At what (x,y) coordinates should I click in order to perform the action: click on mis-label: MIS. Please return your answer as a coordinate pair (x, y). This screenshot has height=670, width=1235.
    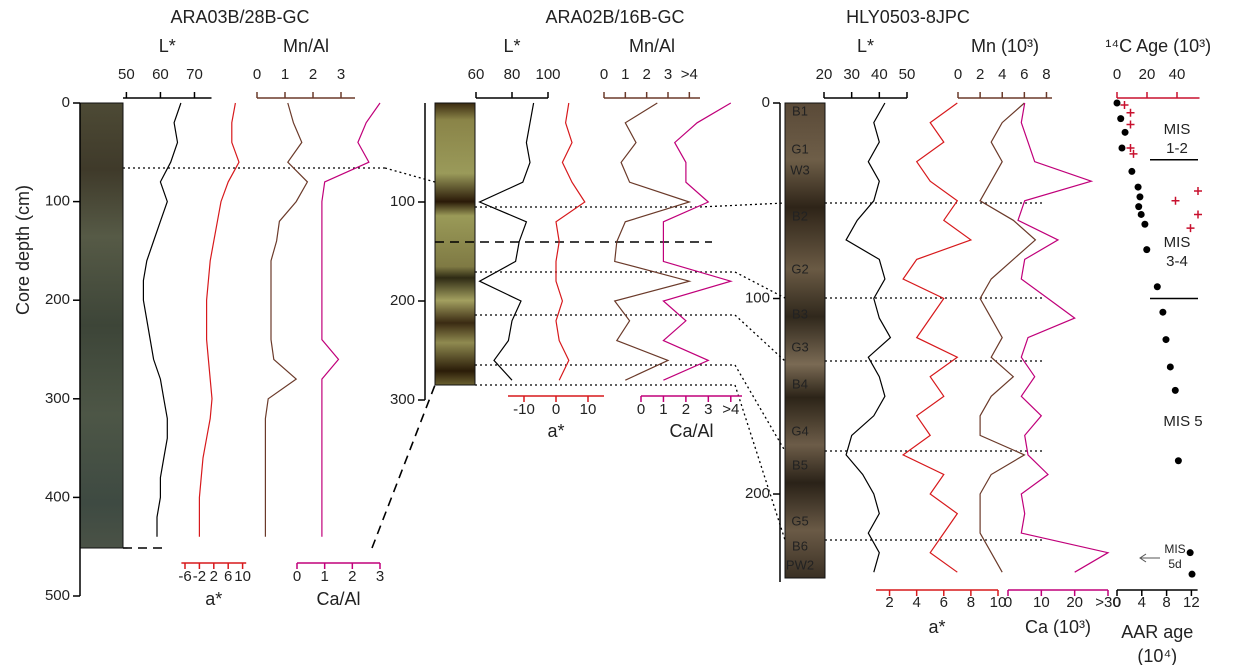
    Looking at the image, I should click on (1174, 549).